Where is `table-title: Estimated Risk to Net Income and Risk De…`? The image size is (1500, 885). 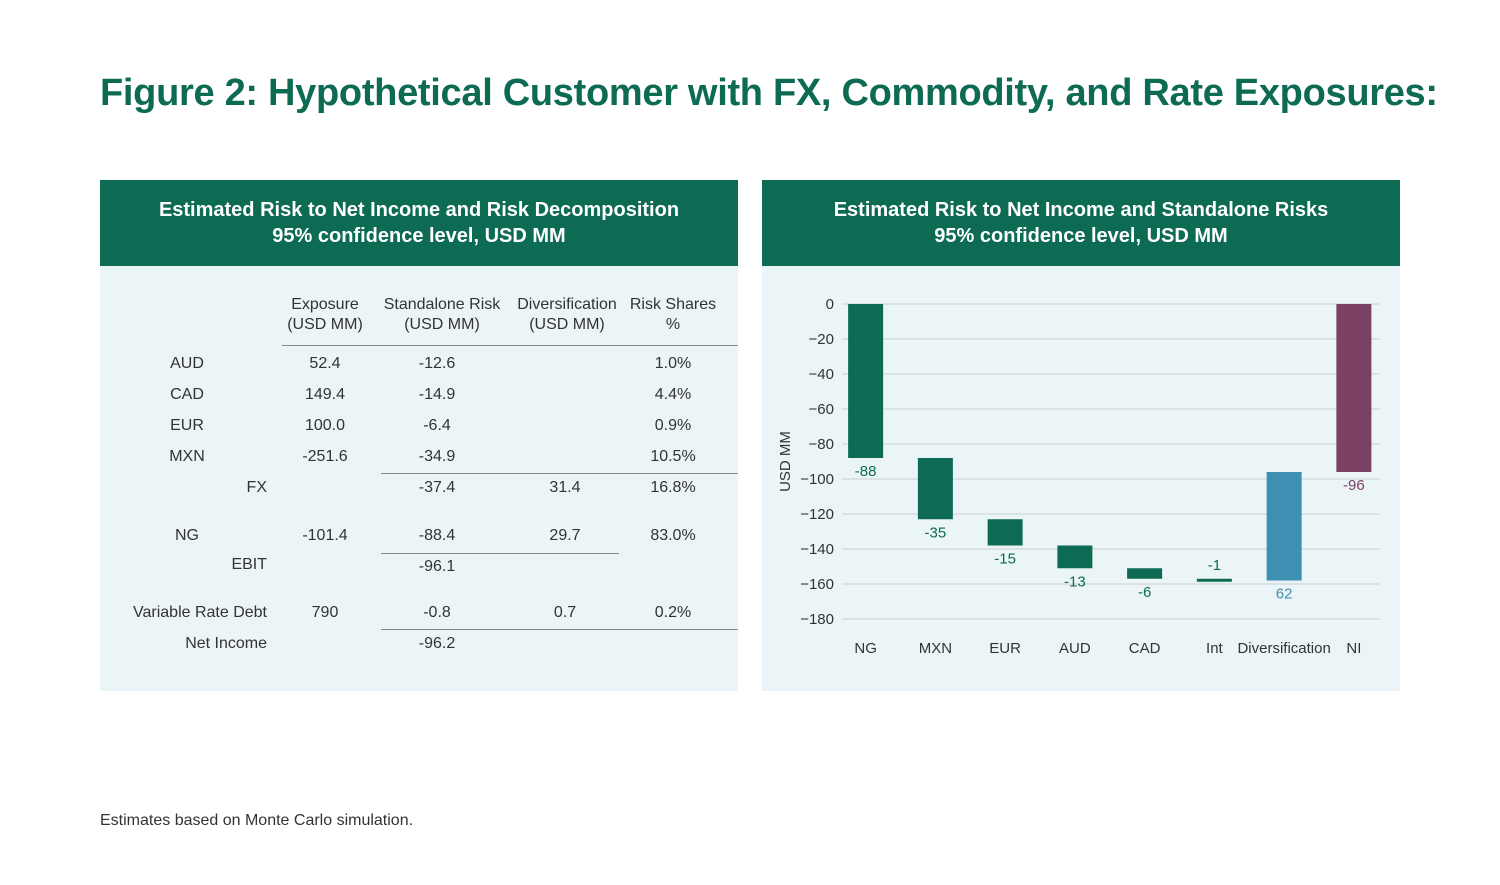 table-title: Estimated Risk to Net Income and Risk De… is located at coordinates (419, 210).